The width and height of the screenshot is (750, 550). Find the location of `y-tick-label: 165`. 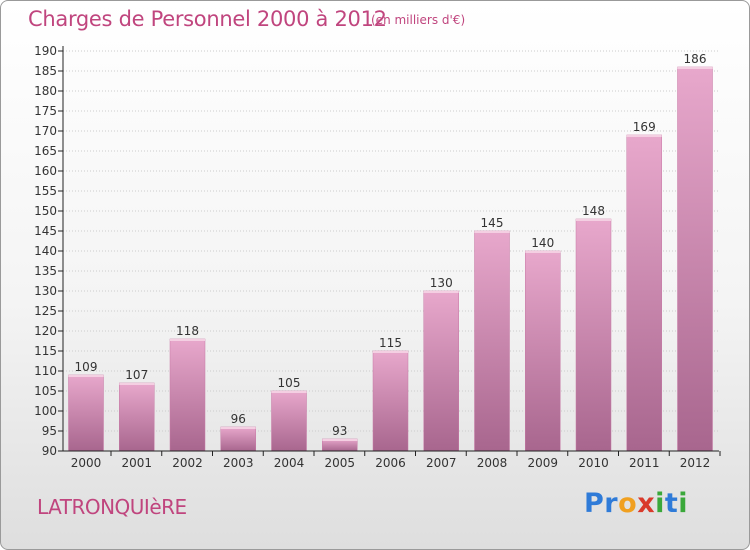

y-tick-label: 165 is located at coordinates (45, 151).